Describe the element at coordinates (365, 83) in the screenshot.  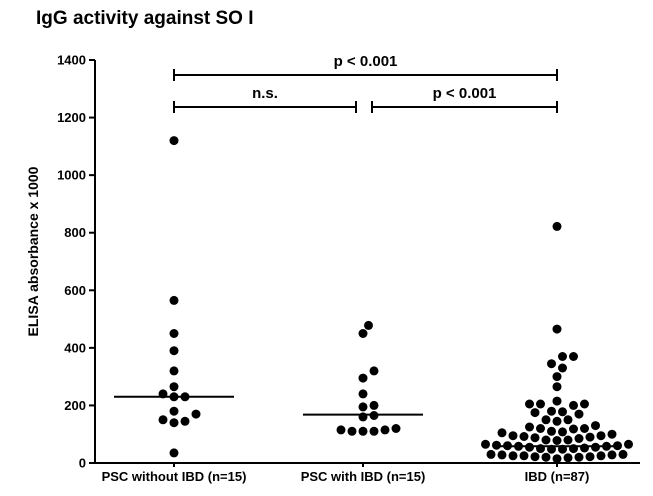
I see `significance-annotations: p < 0.001 n.s. p < 0.001` at that location.